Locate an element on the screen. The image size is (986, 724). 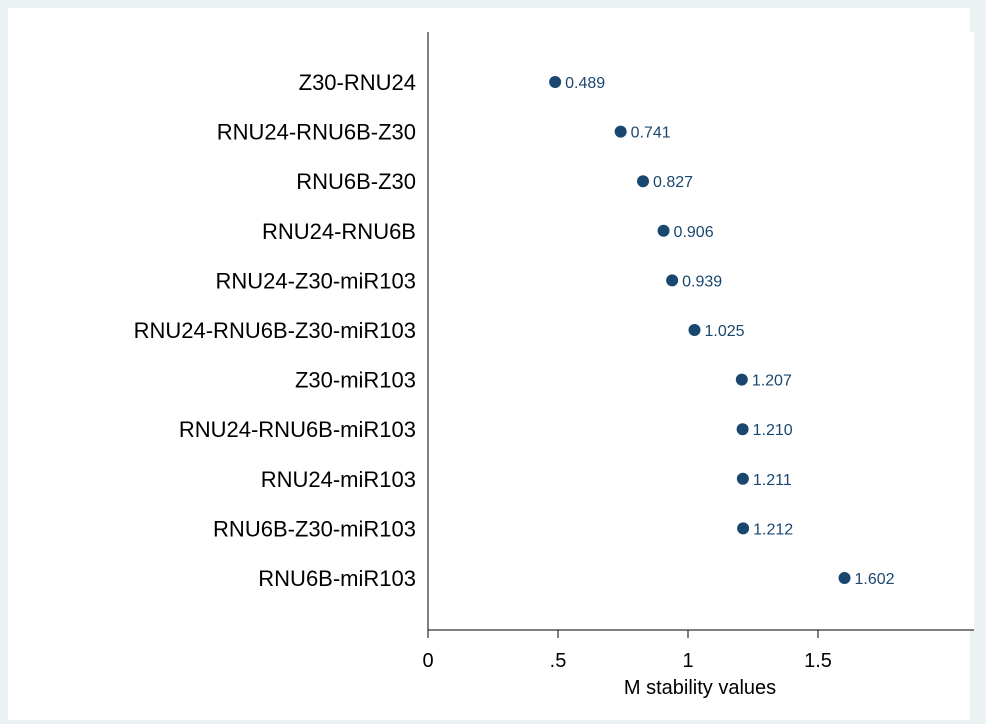
category-label: RNU24-miR103 is located at coordinates (338, 479).